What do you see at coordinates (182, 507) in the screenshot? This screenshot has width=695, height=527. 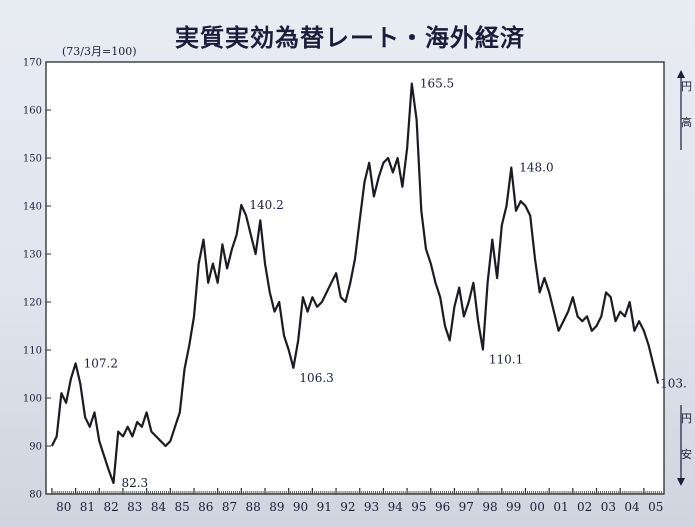 I see `x-tick-label: 85` at bounding box center [182, 507].